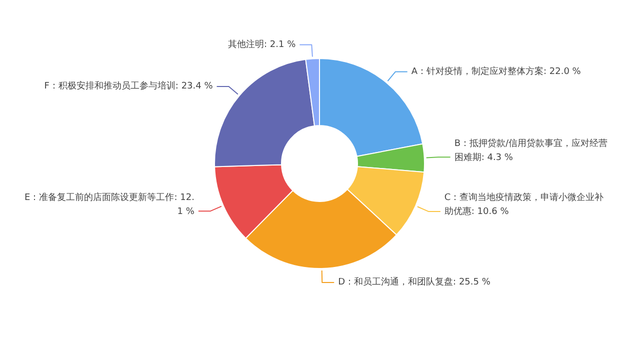 Image resolution: width=640 pixels, height=340 pixels. Describe the element at coordinates (524, 205) in the screenshot. I see `slice-label: C：查询当地疫情政策，申请小微企业补助优惠: 10.6 %` at that location.